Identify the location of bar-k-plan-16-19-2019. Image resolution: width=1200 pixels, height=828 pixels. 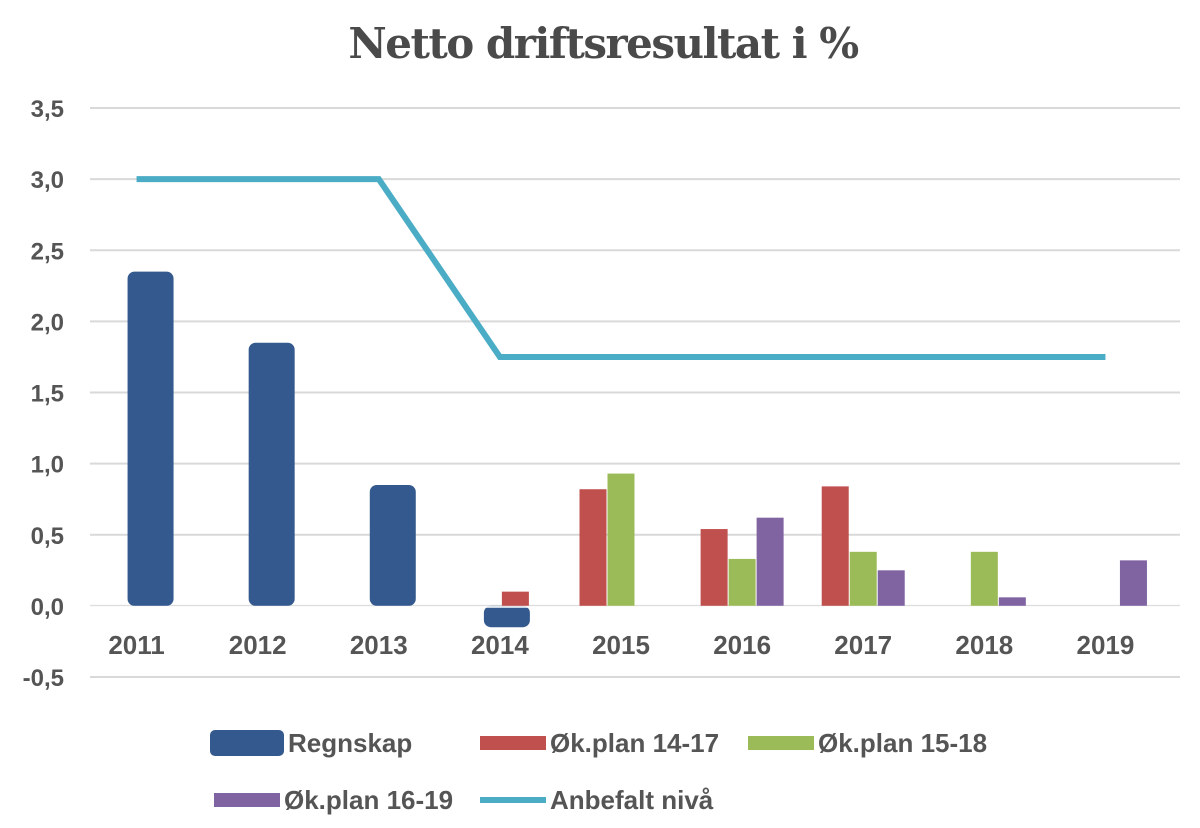
(1133, 583).